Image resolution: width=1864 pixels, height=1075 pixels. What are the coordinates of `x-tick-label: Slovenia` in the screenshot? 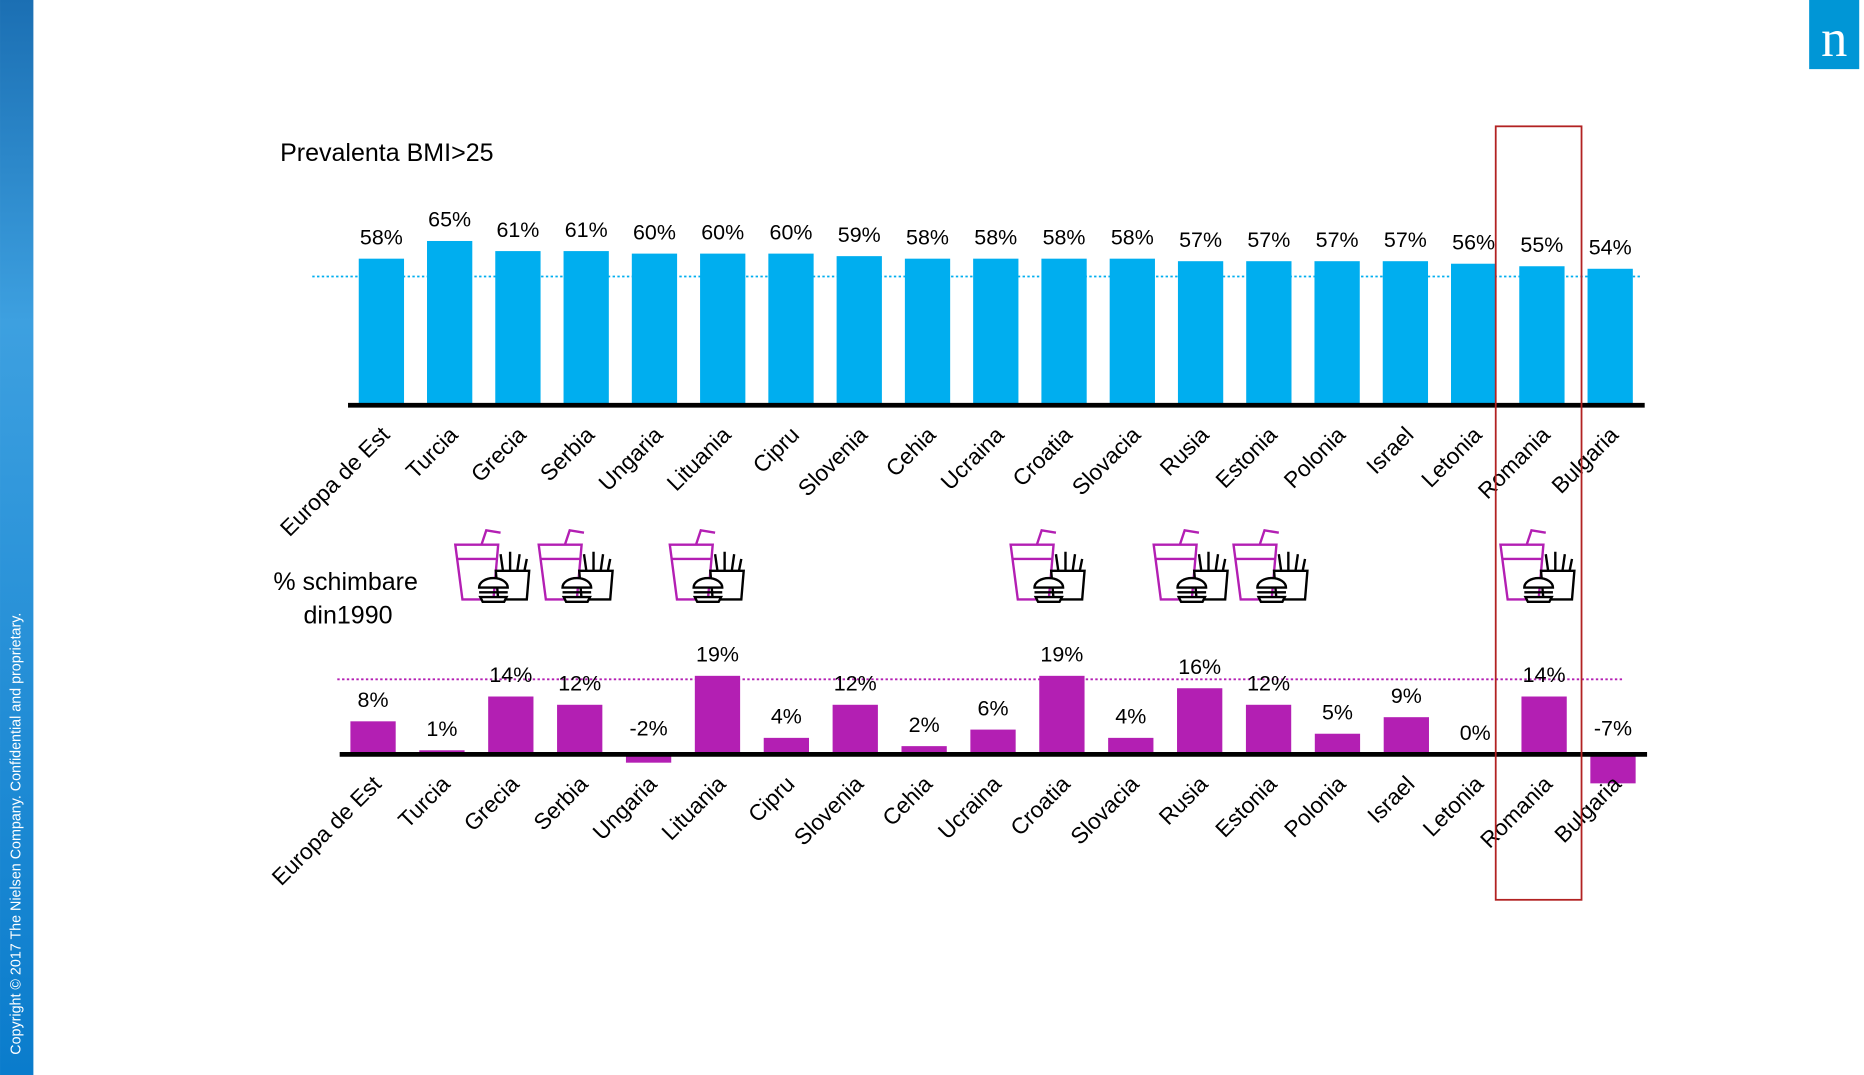 It's located at (828, 810).